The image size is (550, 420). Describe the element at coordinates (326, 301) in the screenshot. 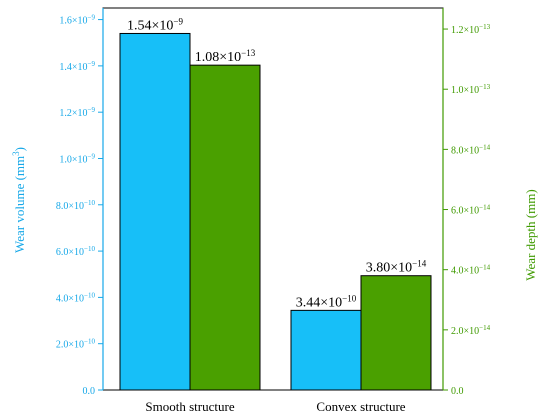

I see `bar-value-label: 3.44×10⁻¹⁰` at that location.